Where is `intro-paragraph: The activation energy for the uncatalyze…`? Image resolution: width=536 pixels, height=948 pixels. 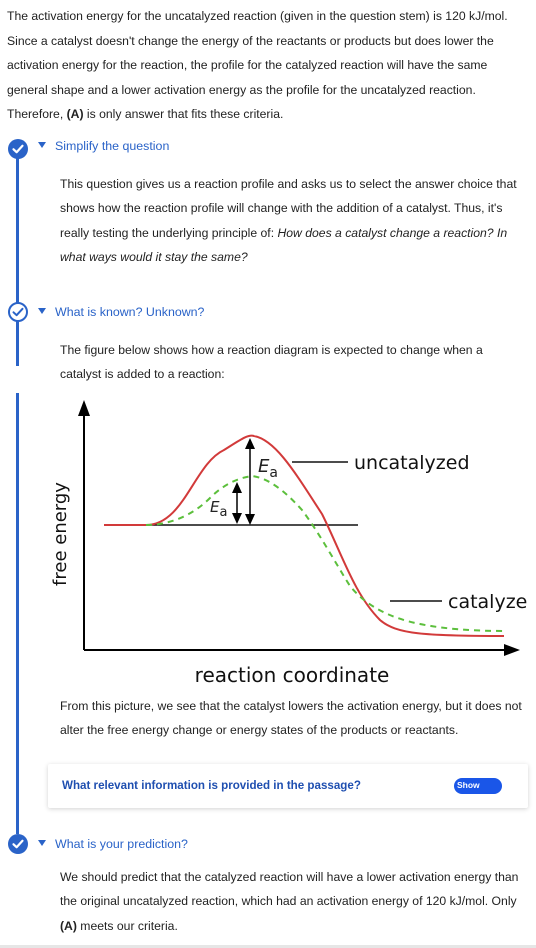
intro-paragraph: The activation energy for the uncatalyze… is located at coordinates (268, 65).